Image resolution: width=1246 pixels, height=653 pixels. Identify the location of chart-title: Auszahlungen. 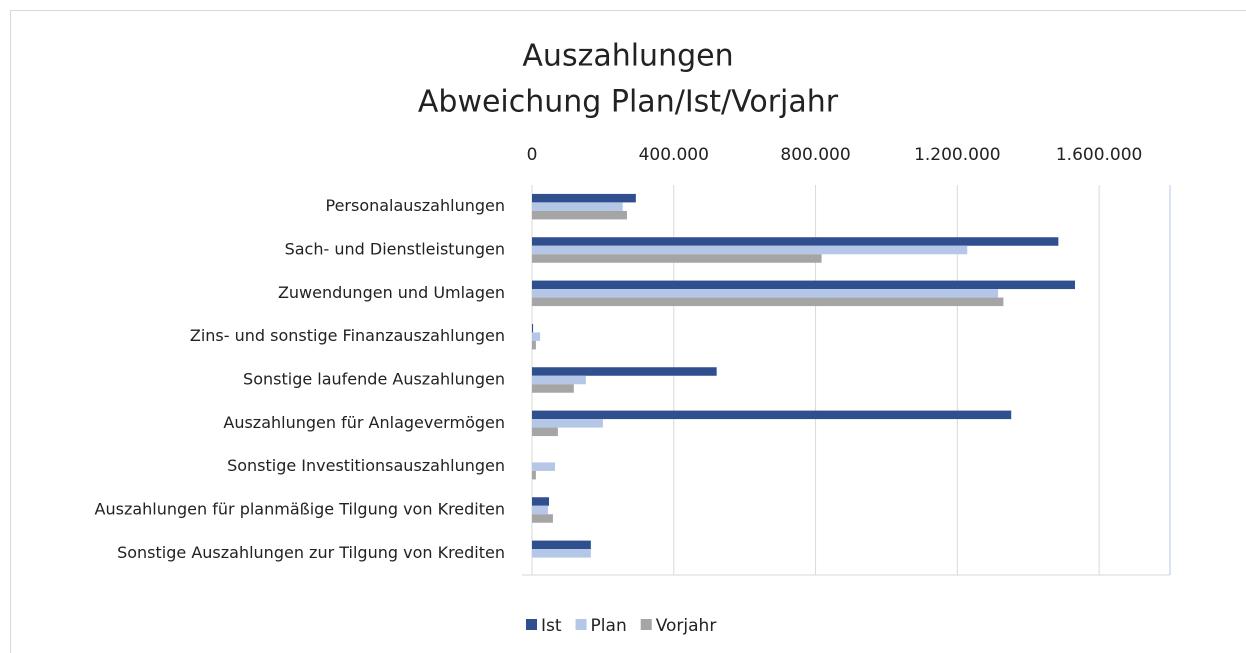
(627, 56).